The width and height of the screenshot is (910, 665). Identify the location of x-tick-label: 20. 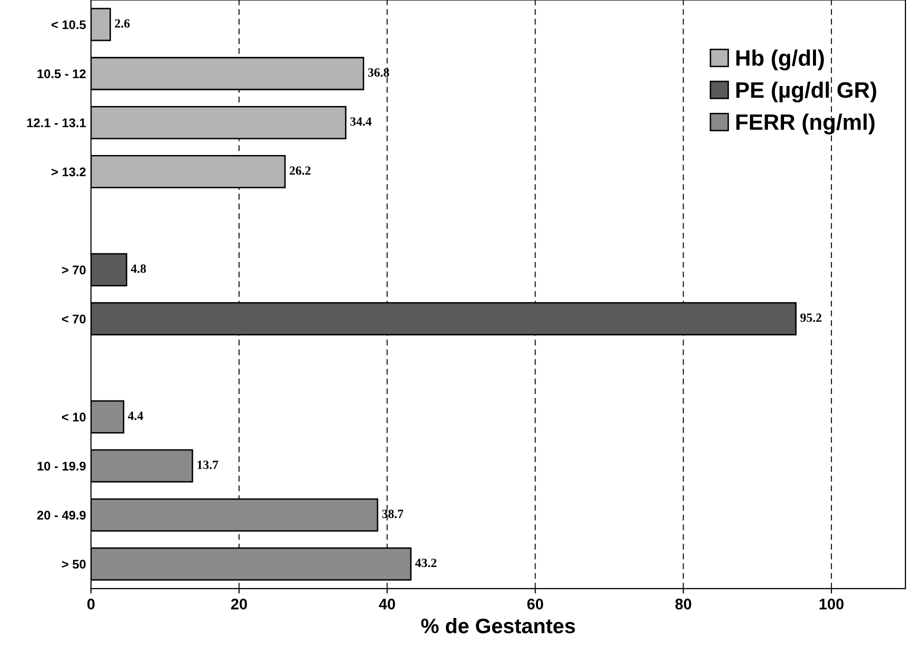
(239, 604).